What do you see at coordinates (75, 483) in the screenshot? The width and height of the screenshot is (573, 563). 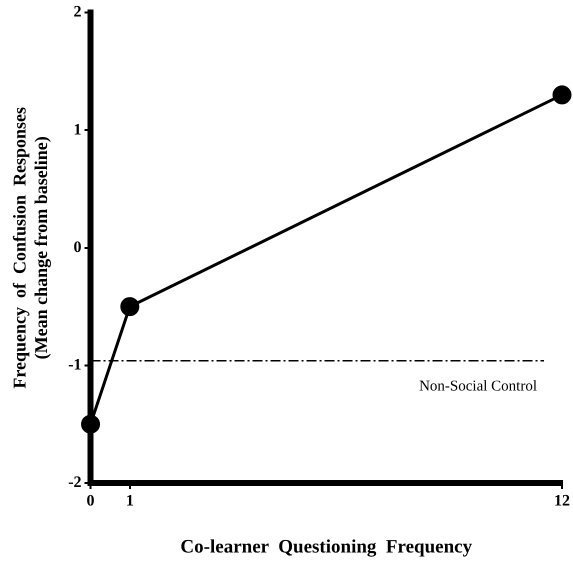 I see `y-tick-label: -2` at bounding box center [75, 483].